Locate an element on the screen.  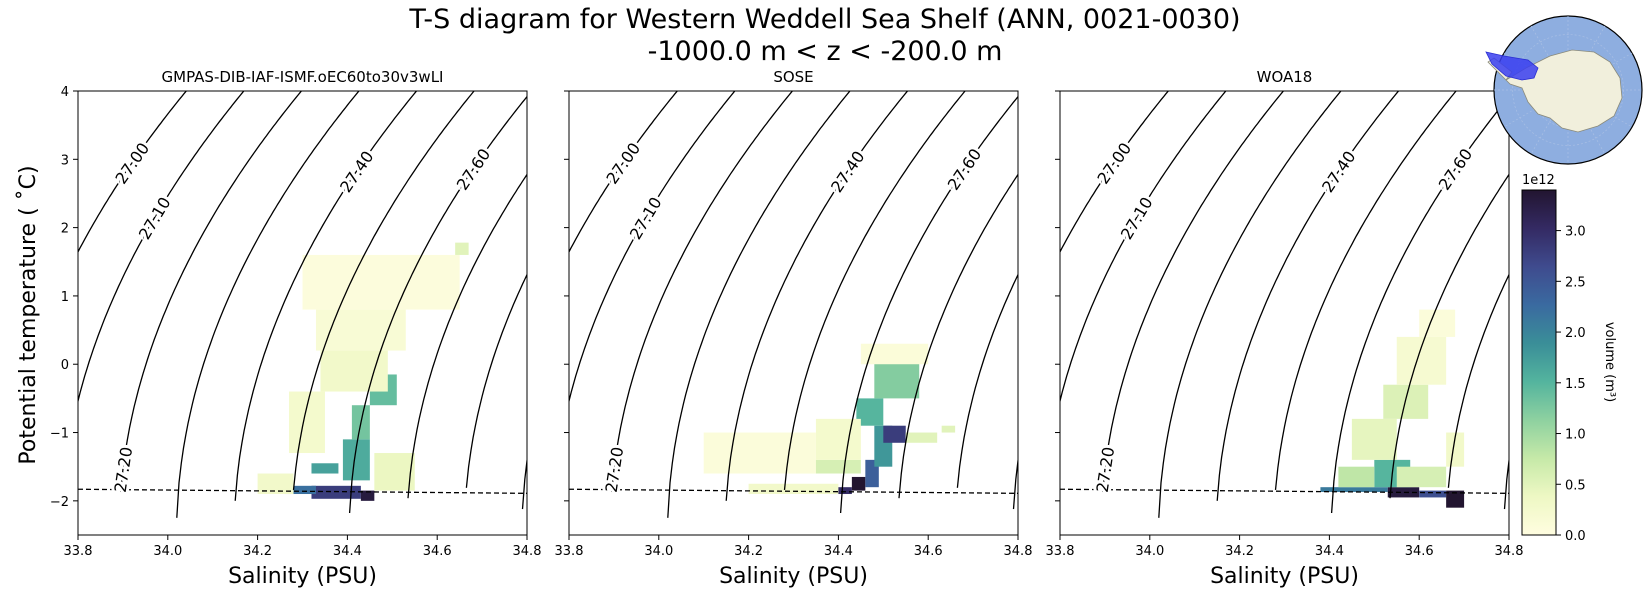
panel-title: GMPAS-DIB-IAF-ISMF.oEC60to30v3wLI is located at coordinates (303, 77).